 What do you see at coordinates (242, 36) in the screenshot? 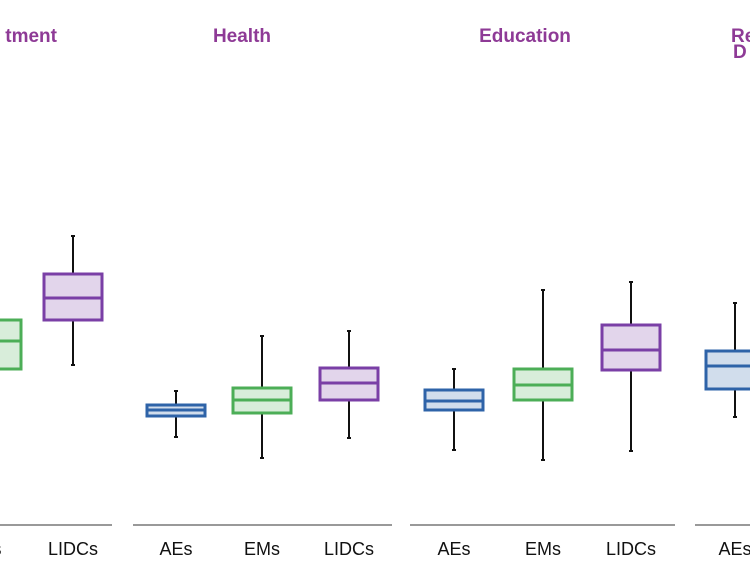
I see `panel-title: Health` at bounding box center [242, 36].